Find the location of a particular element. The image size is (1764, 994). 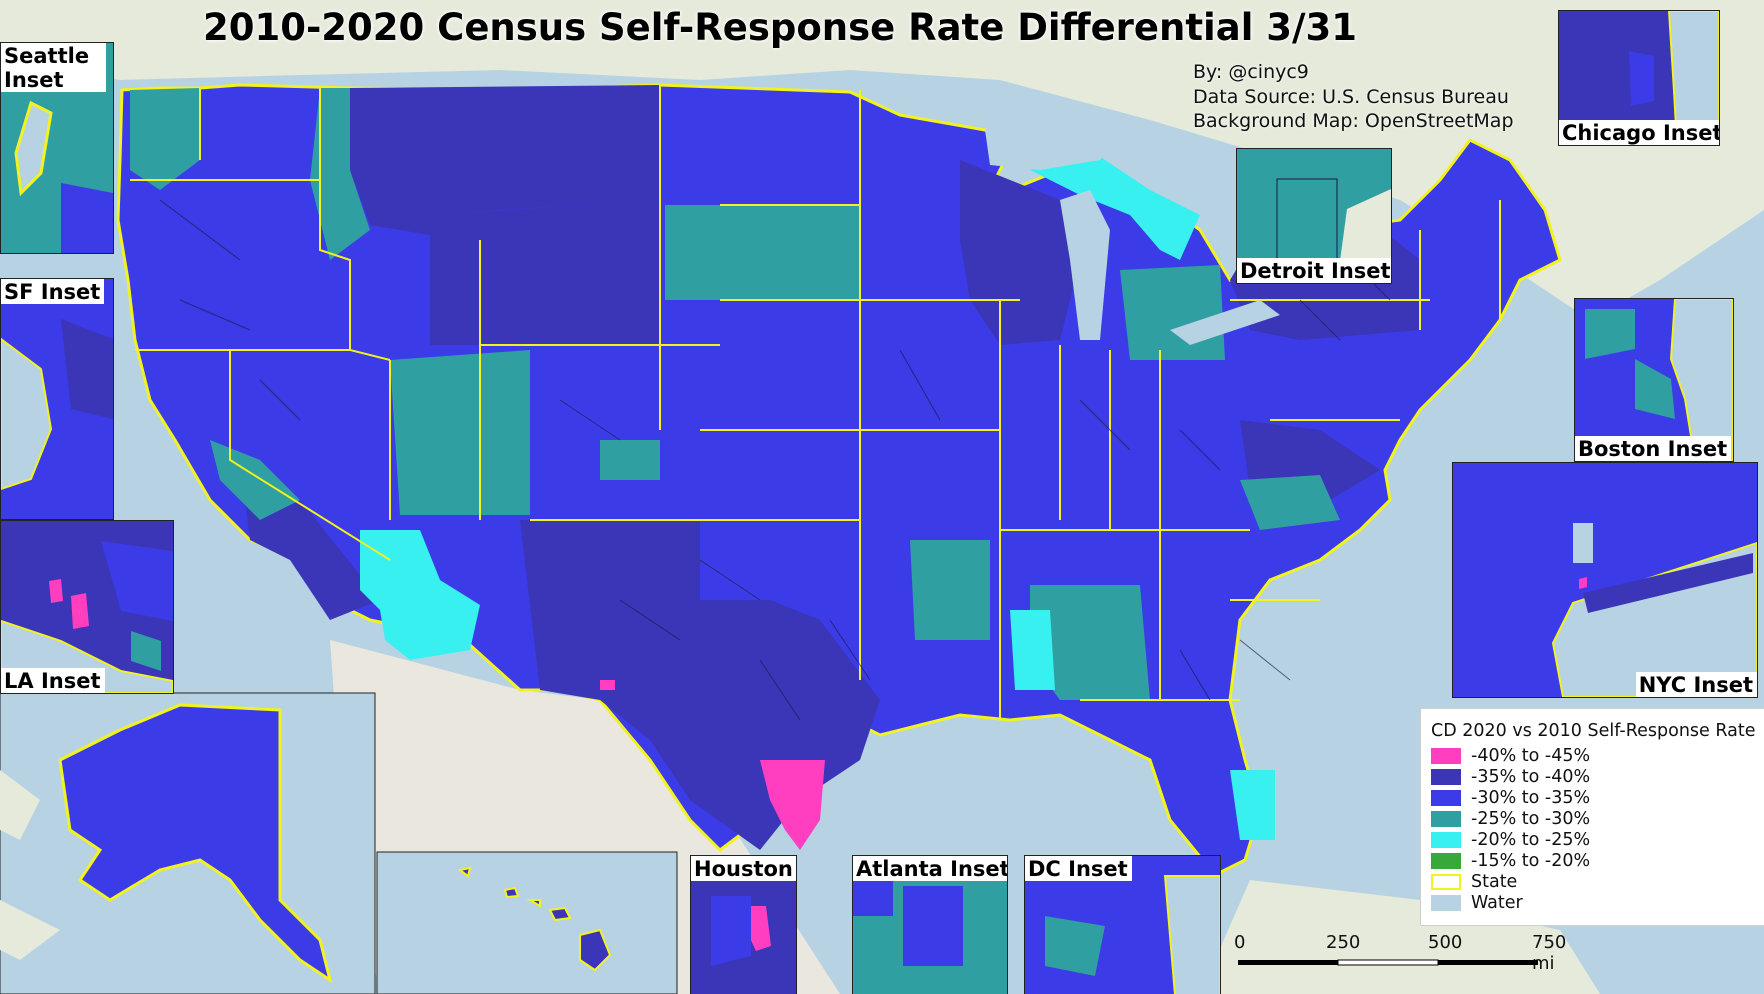

chicago-inset: Chicago Inset is located at coordinates (1639, 78).